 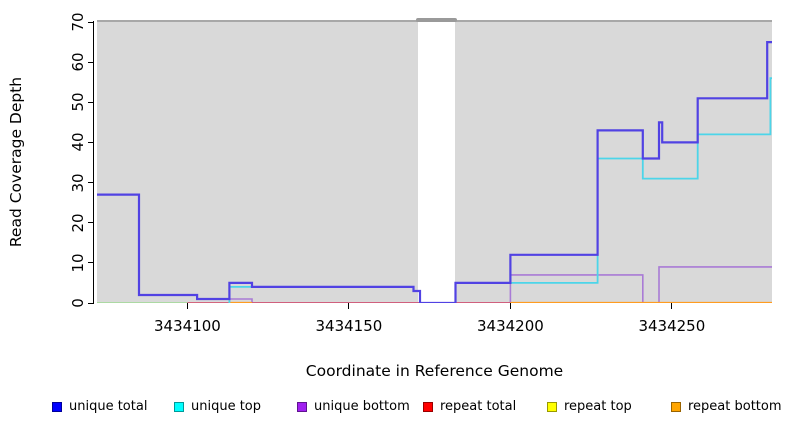 What do you see at coordinates (735, 406) in the screenshot?
I see `legend-item-label: repeat bottom` at bounding box center [735, 406].